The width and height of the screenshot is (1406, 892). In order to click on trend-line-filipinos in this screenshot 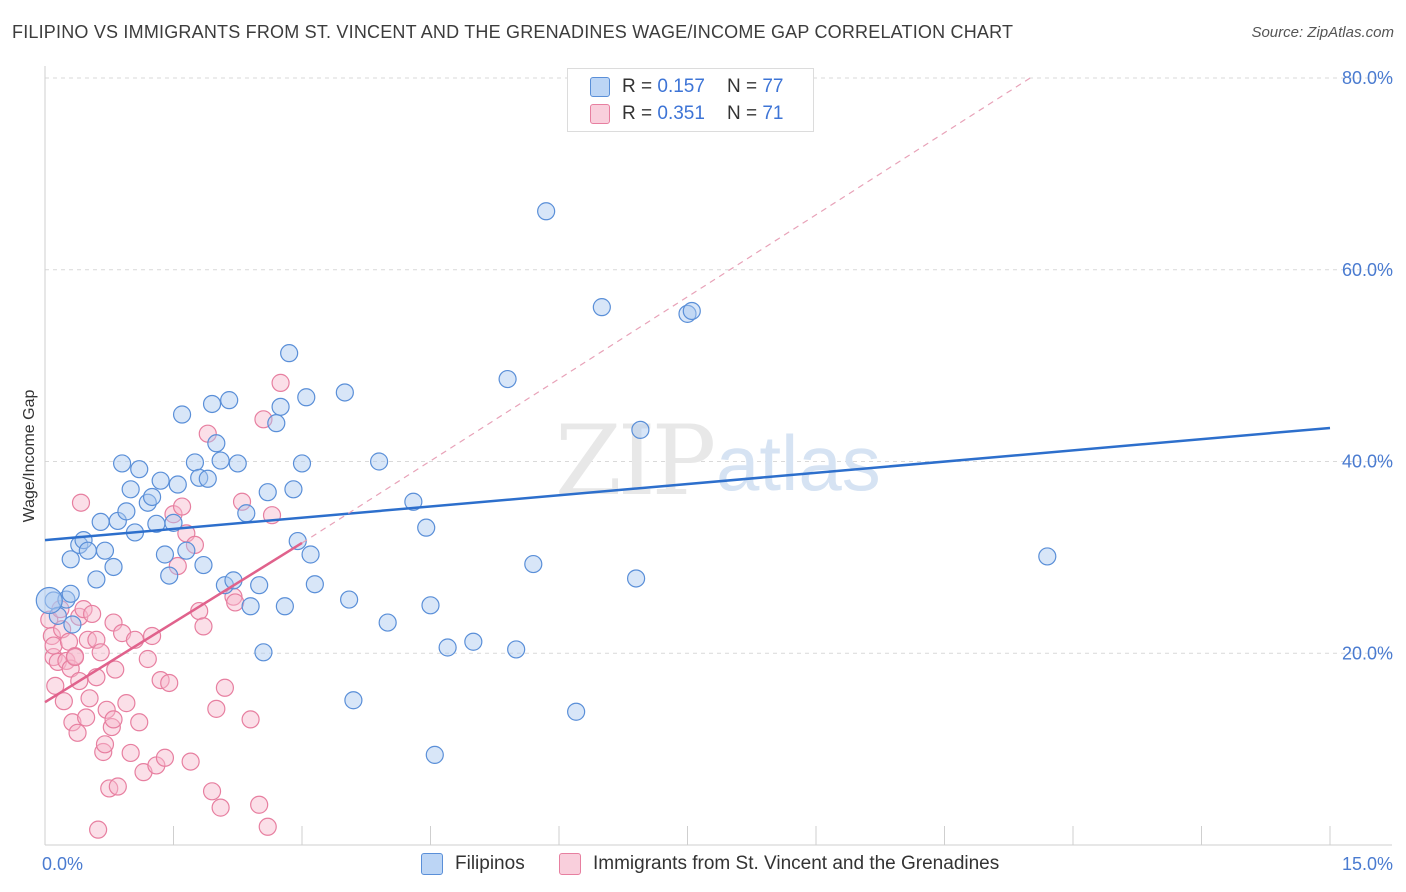, I will do `click(687, 484)`.